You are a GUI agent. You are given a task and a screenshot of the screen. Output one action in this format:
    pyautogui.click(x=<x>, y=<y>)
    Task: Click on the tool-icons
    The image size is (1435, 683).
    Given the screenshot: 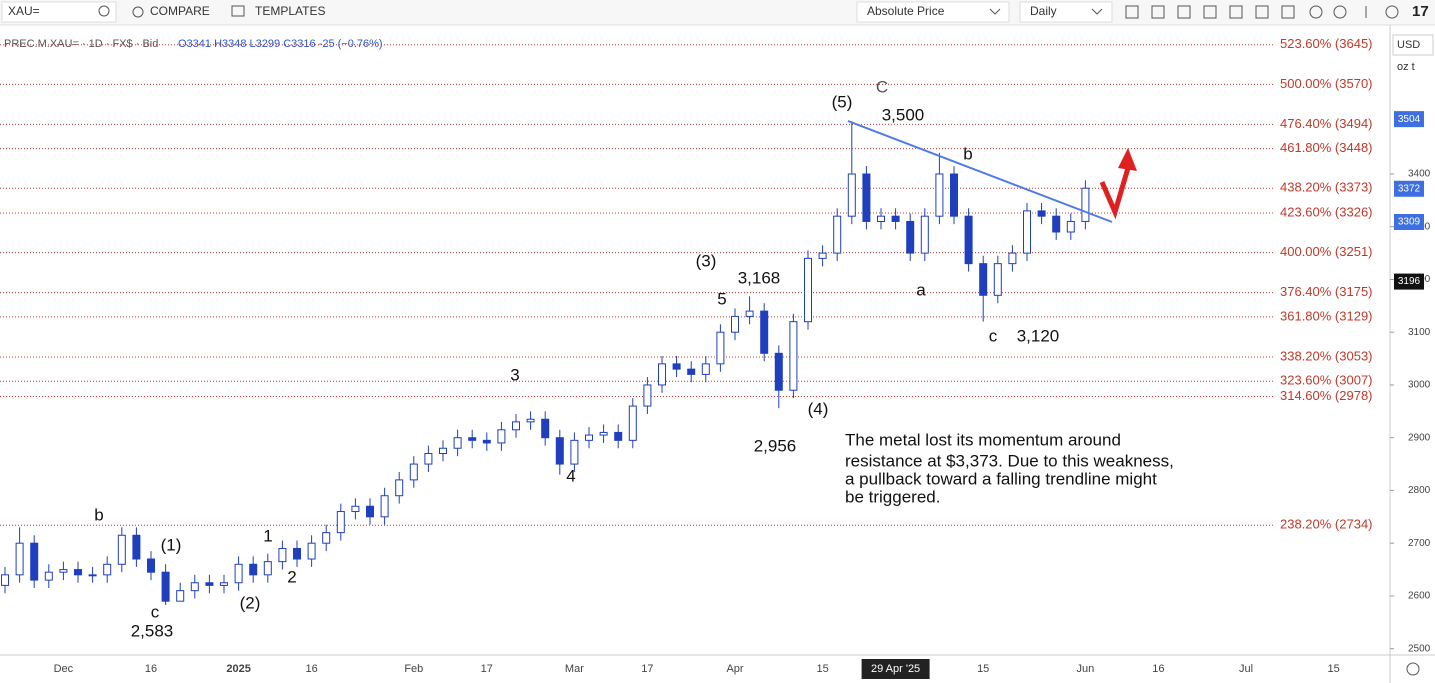 What is the action you would take?
    pyautogui.click(x=1262, y=12)
    